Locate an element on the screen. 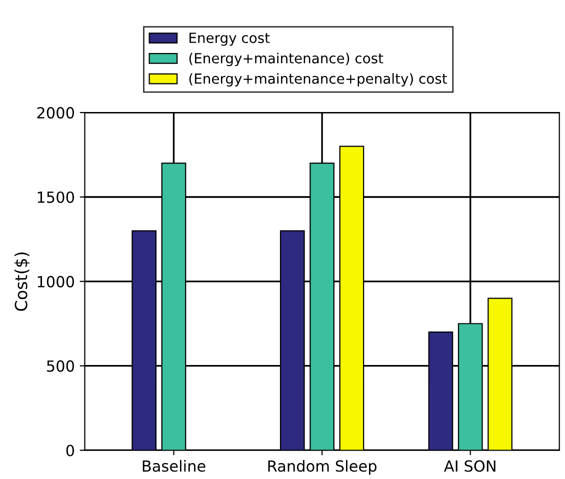 The height and width of the screenshot is (479, 565). y-tick-label: 1000 is located at coordinates (56, 282).